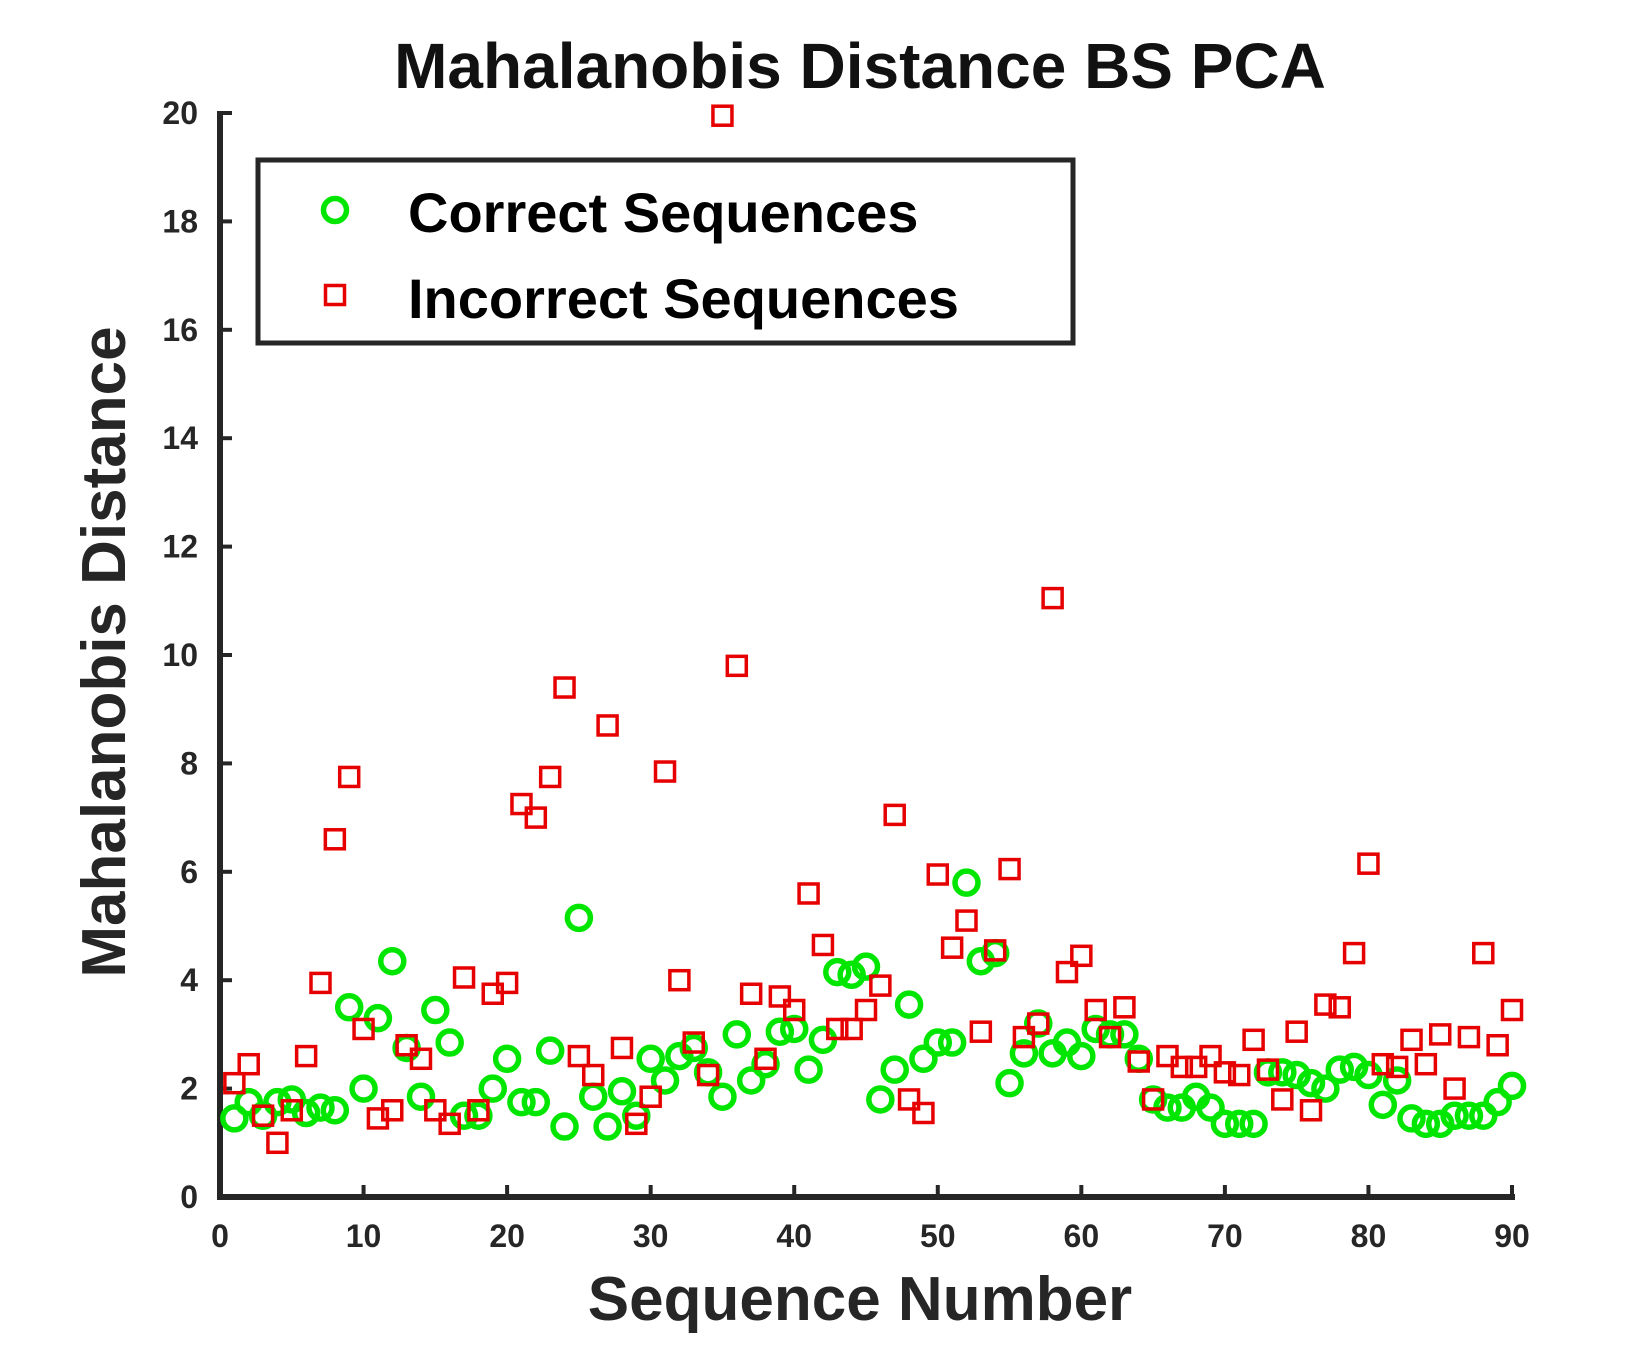 The width and height of the screenshot is (1650, 1355). Describe the element at coordinates (794, 1236) in the screenshot. I see `x-tick-label: 40` at that location.